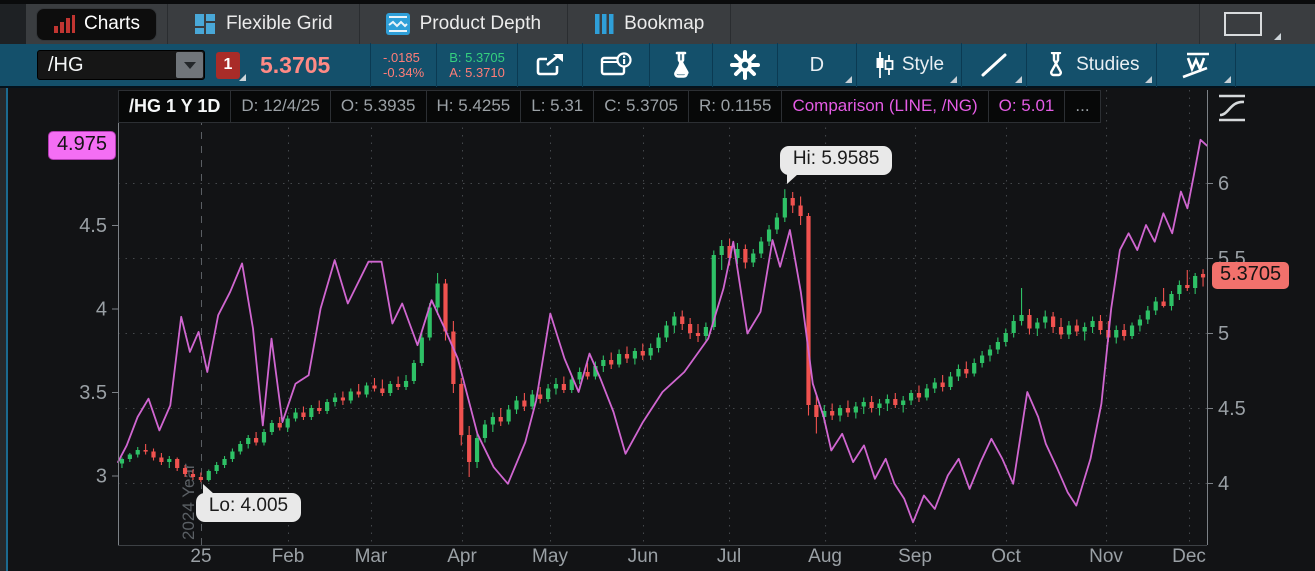 Image resolution: width=1315 pixels, height=571 pixels. Describe the element at coordinates (550, 65) in the screenshot. I see `share-button` at that location.